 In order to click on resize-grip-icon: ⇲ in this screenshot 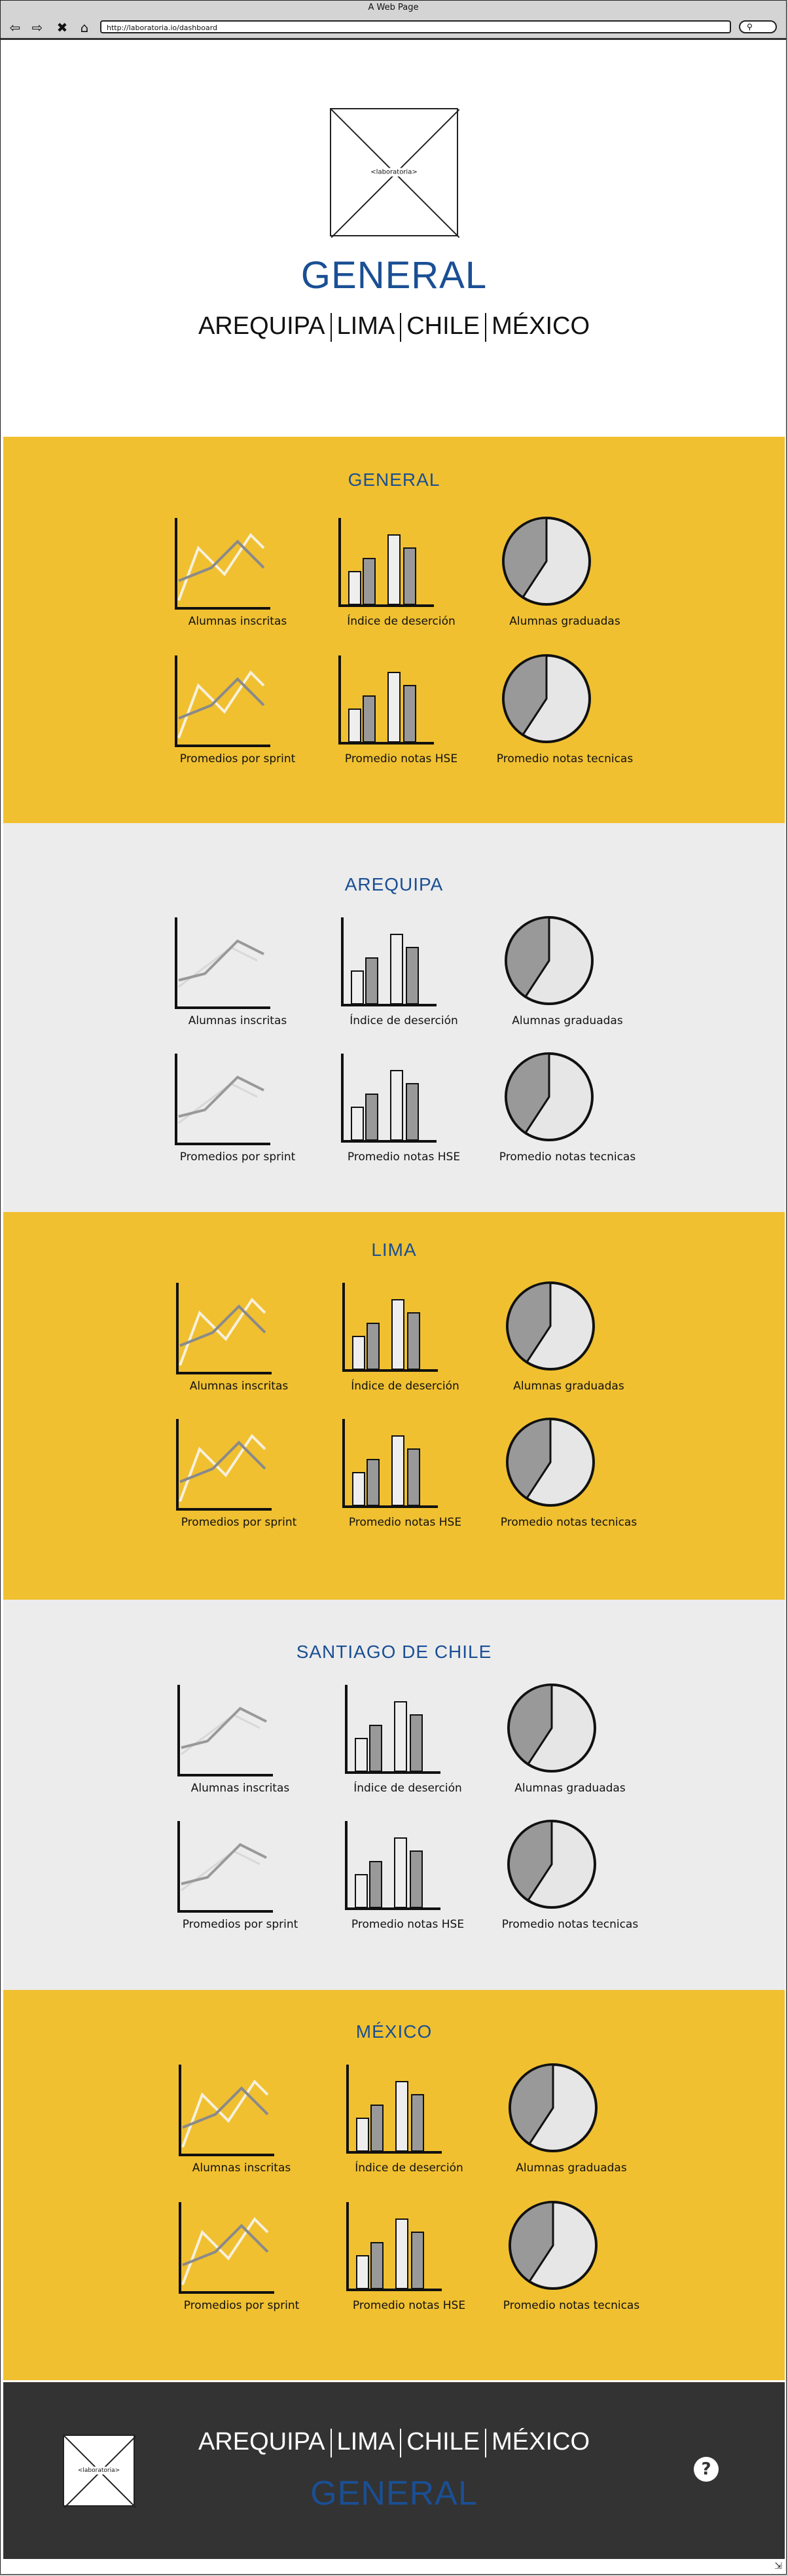, I will do `click(778, 2566)`.